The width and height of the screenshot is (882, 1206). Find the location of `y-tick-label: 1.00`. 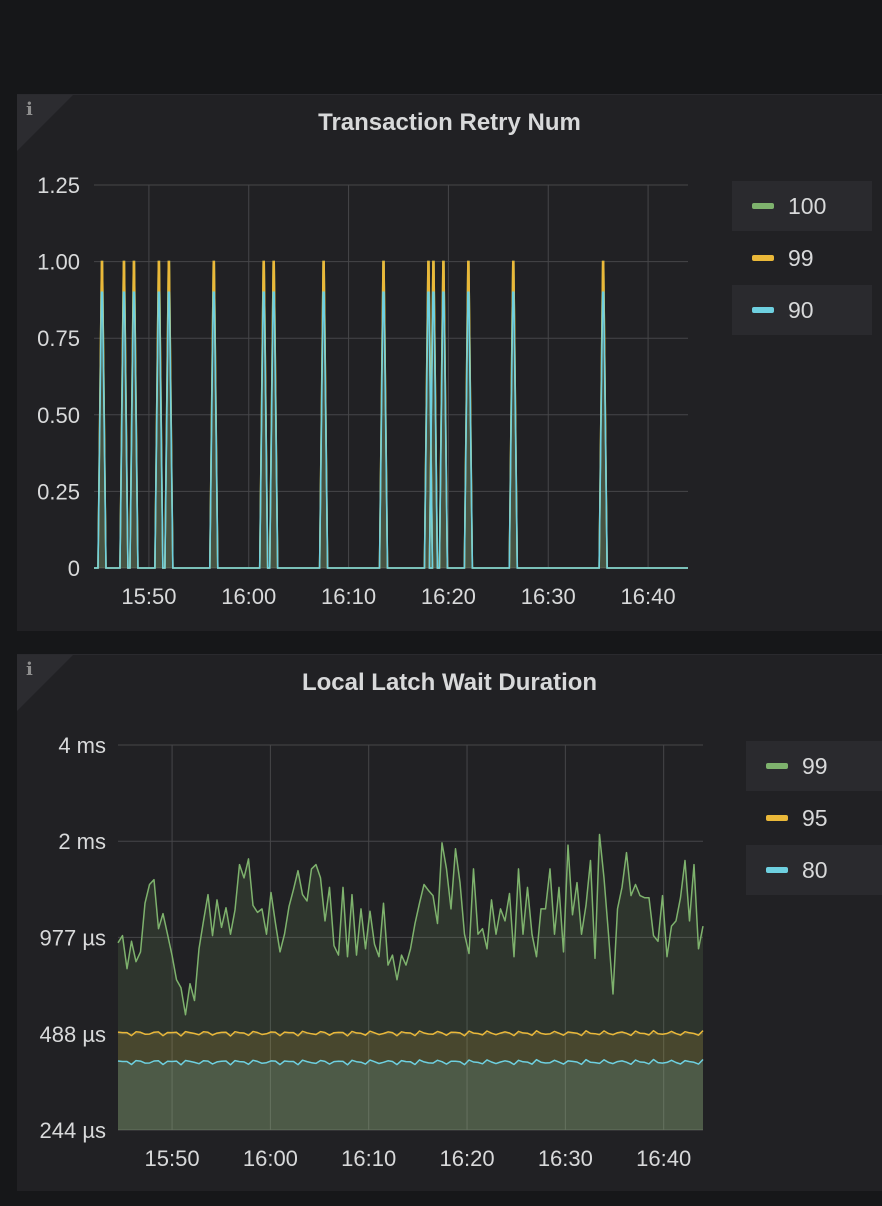

y-tick-label: 1.00 is located at coordinates (58, 262).